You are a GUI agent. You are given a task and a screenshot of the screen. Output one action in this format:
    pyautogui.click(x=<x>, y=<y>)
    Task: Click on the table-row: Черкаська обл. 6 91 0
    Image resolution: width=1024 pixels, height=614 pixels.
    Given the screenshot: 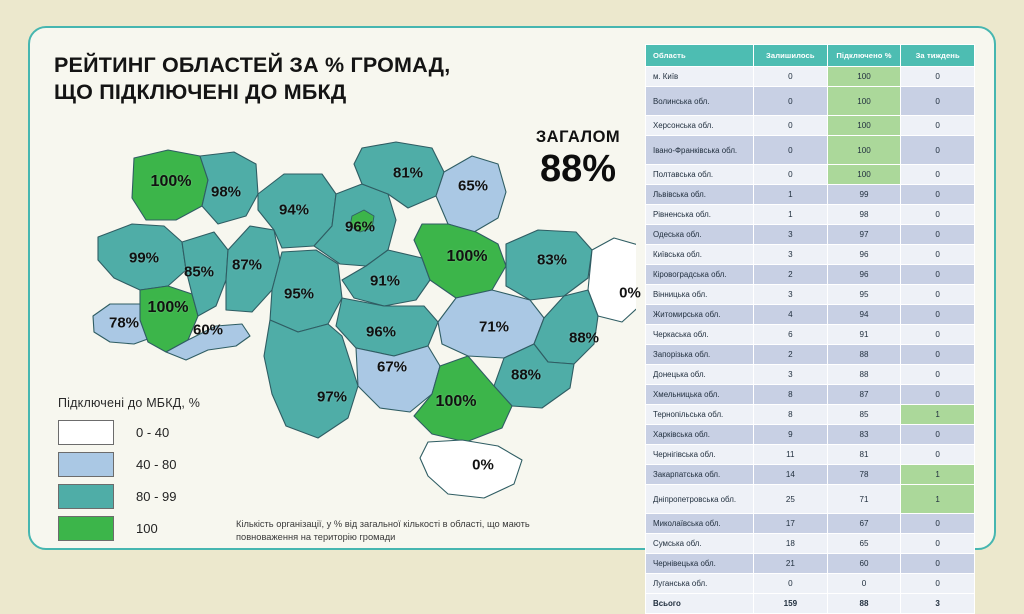 What is the action you would take?
    pyautogui.click(x=810, y=334)
    